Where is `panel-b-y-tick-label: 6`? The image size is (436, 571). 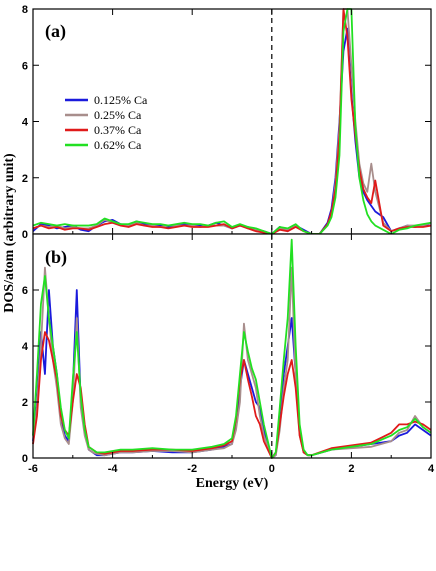
panel-b-y-tick-label: 6 is located at coordinates (25, 291).